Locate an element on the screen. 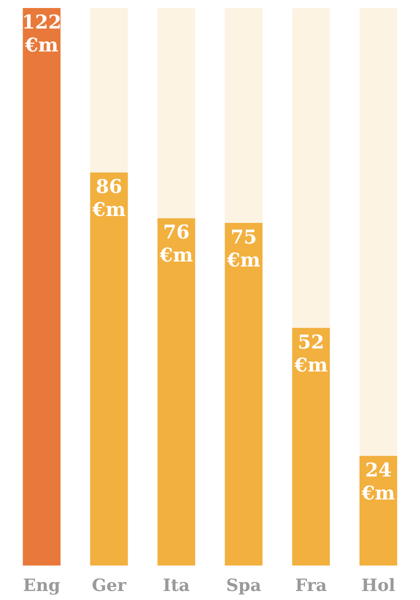 This screenshot has width=420, height=600. data-label: 75 €m is located at coordinates (243, 249).